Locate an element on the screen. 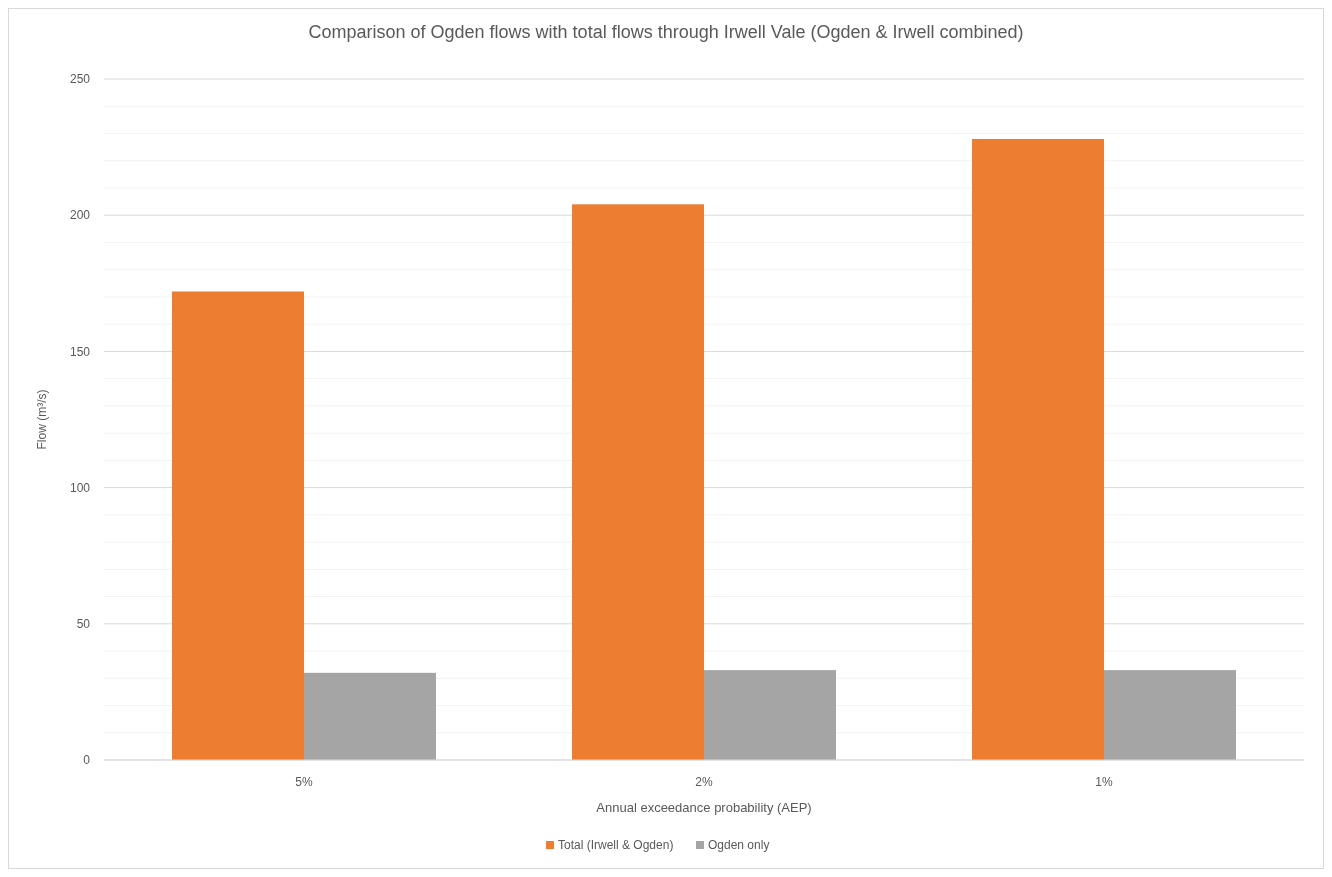  legend-label: Ogden only is located at coordinates (739, 845).